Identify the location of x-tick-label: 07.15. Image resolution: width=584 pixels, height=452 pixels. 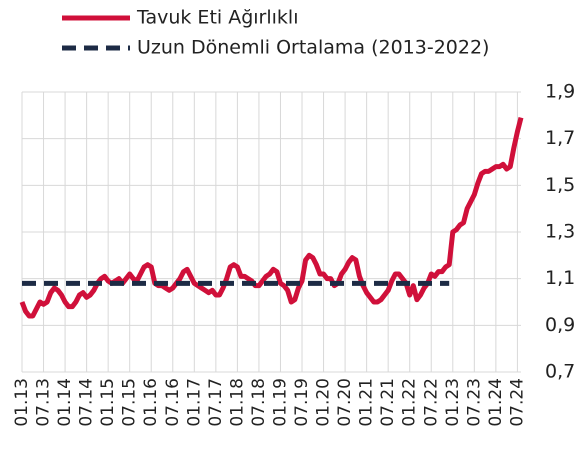
(130, 402).